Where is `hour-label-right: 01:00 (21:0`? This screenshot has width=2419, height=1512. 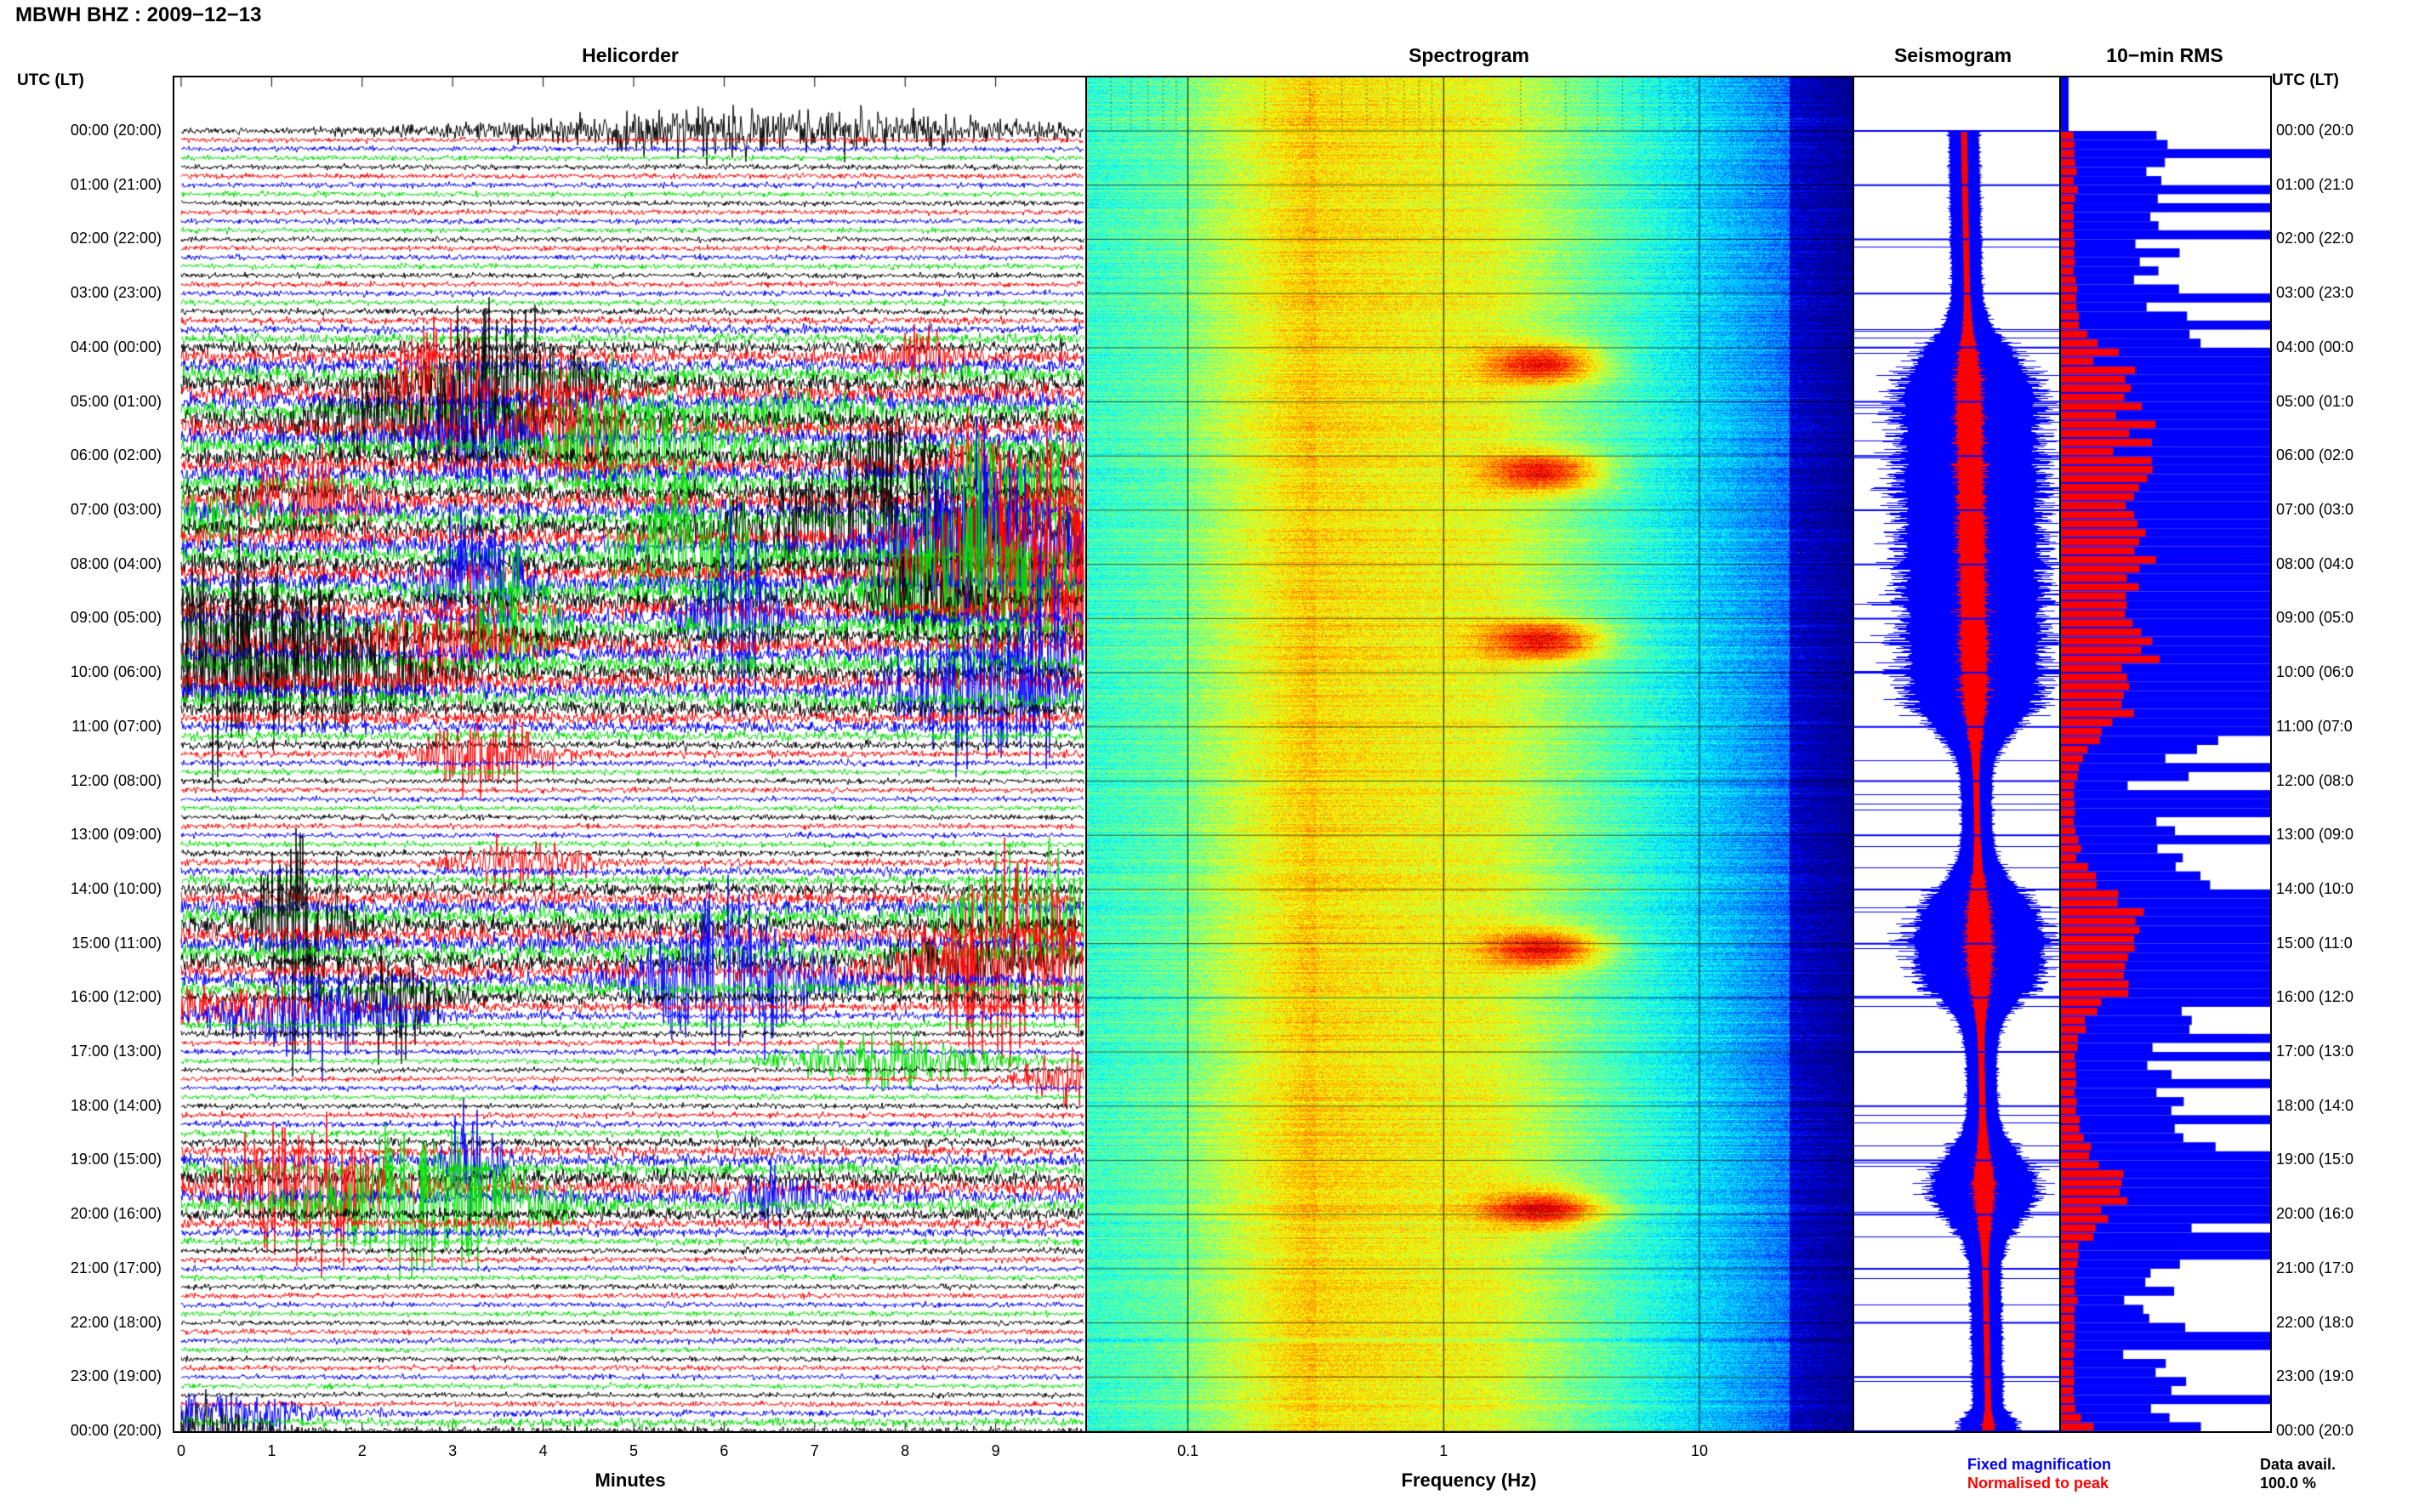
hour-label-right: 01:00 (21:0 is located at coordinates (2315, 184).